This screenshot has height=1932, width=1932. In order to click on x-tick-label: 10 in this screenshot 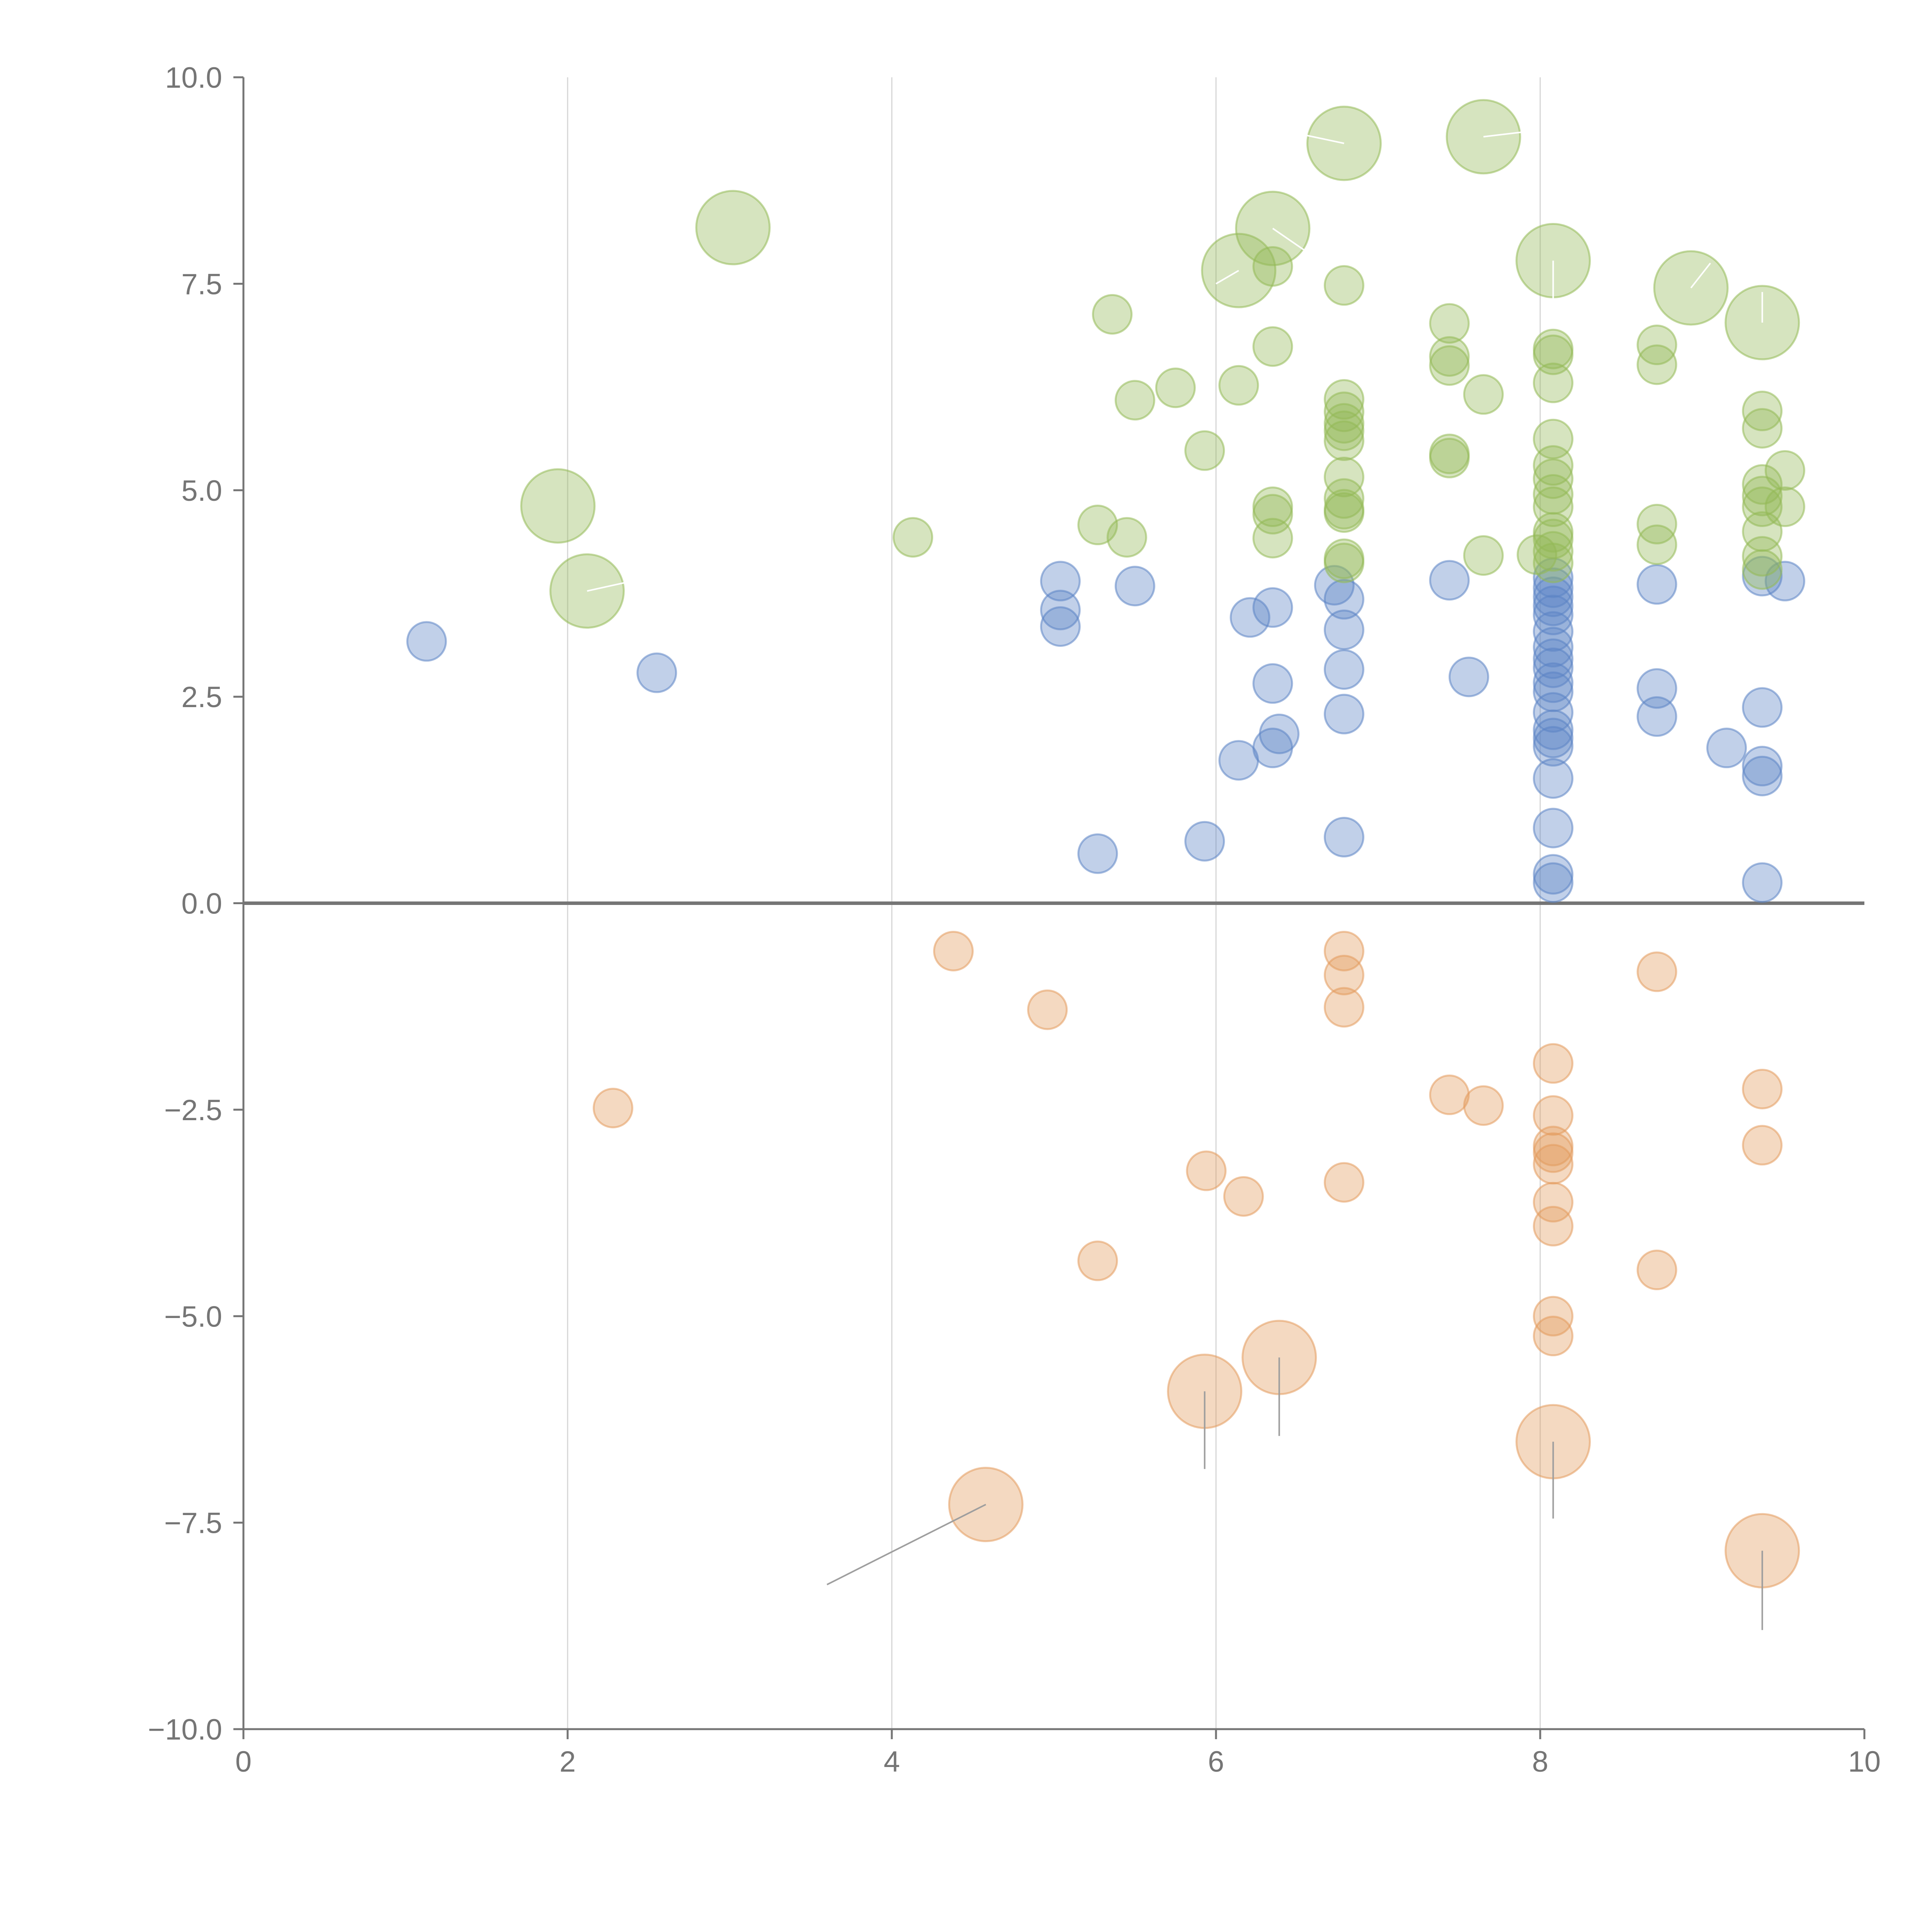, I will do `click(1865, 1761)`.